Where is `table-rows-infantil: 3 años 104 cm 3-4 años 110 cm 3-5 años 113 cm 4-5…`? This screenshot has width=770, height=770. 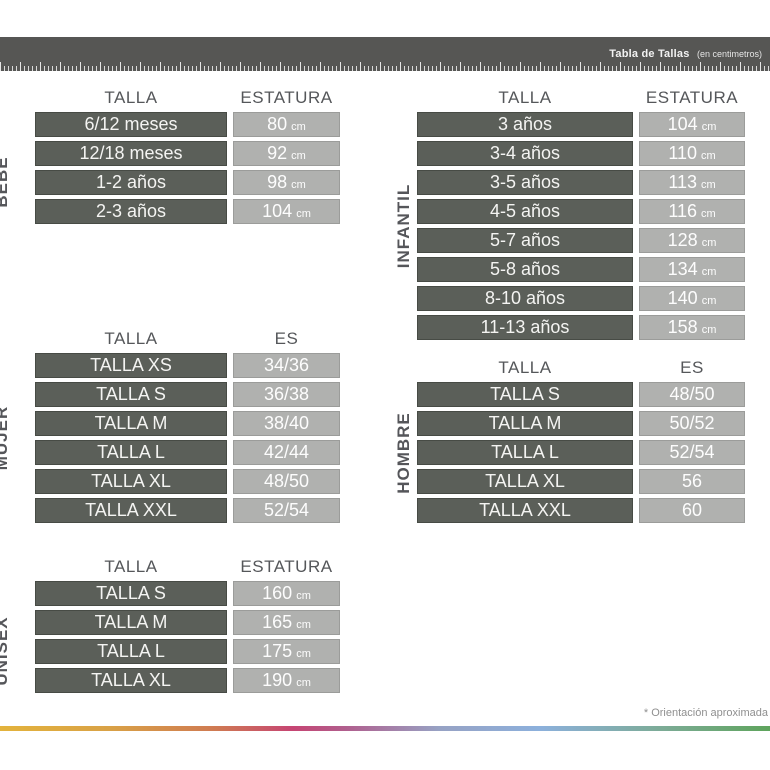
table-rows-infantil: 3 años 104 cm 3-4 años 110 cm 3-5 años 113 cm 4-5… is located at coordinates (581, 226).